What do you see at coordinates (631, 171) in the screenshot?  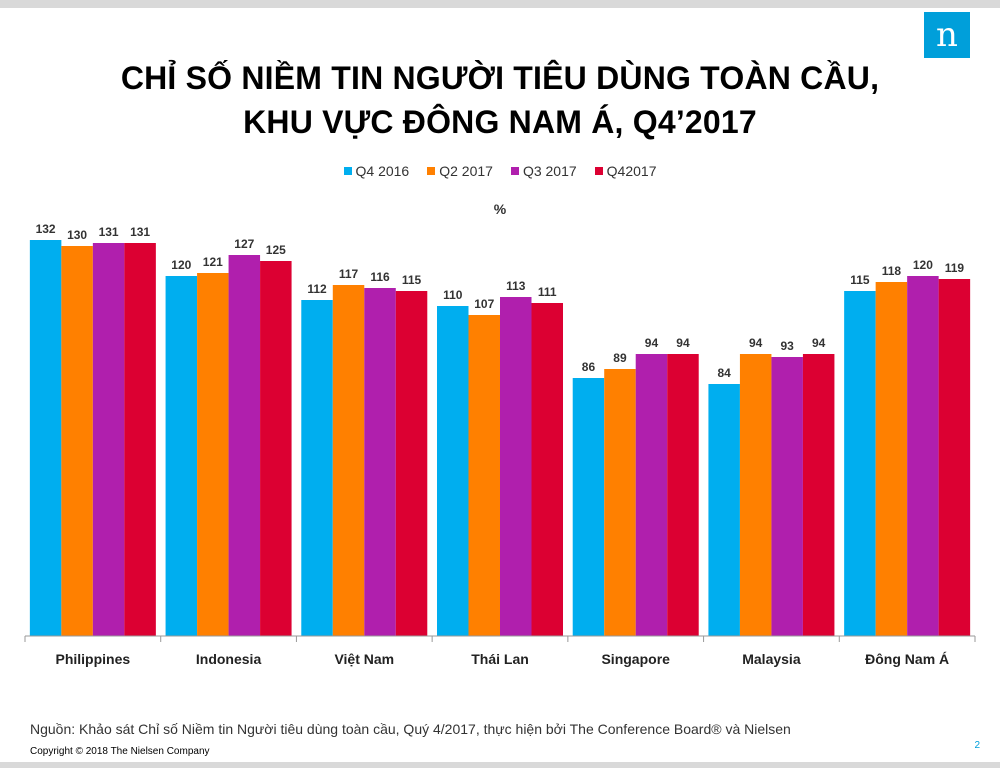 I see `legend-label: Q42017` at bounding box center [631, 171].